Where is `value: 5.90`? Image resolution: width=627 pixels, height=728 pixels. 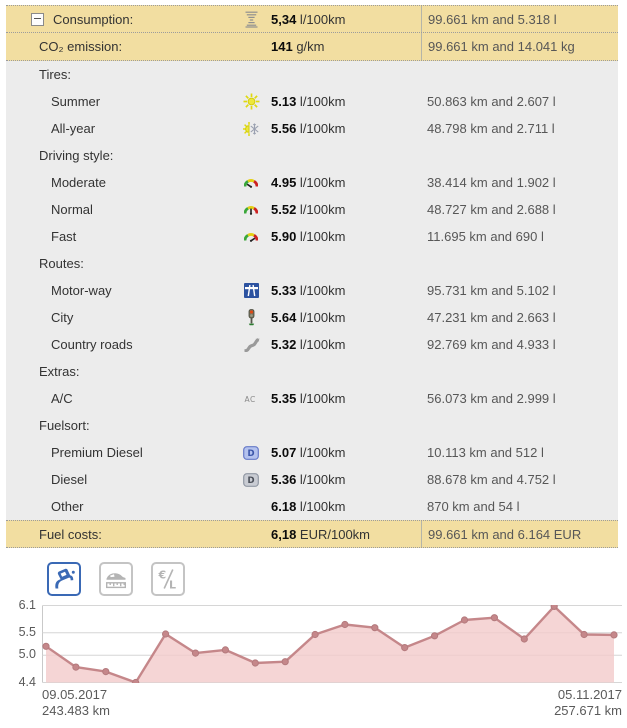 value: 5.90 is located at coordinates (284, 236).